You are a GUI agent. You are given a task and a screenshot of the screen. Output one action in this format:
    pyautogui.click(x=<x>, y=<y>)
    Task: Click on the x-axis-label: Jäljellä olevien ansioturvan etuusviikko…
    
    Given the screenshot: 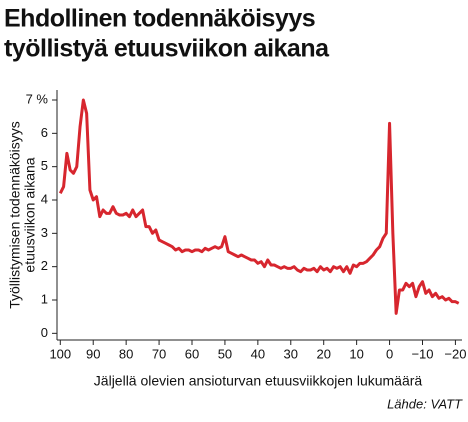 What is the action you would take?
    pyautogui.click(x=258, y=381)
    